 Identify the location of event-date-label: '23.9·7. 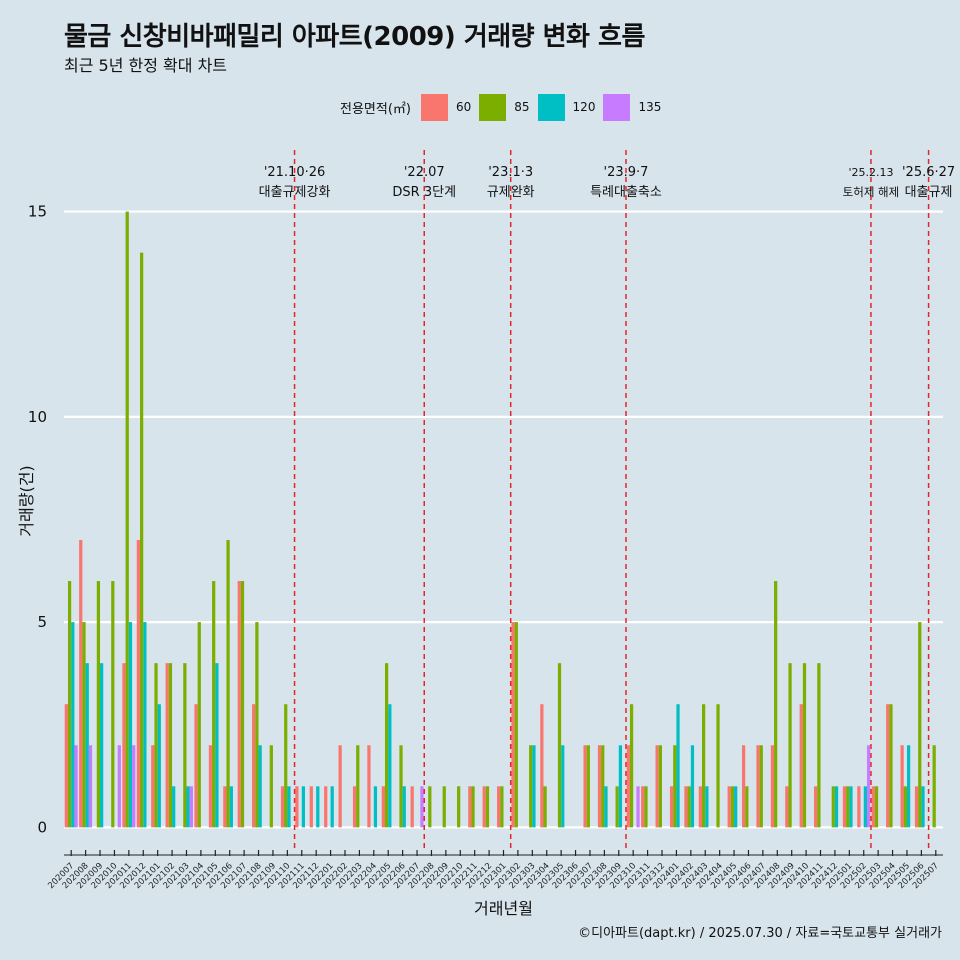
(626, 172).